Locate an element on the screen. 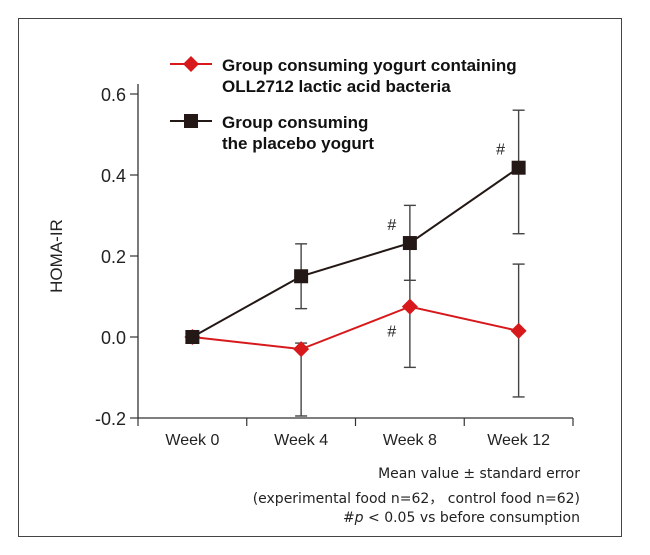 The height and width of the screenshot is (555, 650). x-tick-label: Week 0 is located at coordinates (192, 440).